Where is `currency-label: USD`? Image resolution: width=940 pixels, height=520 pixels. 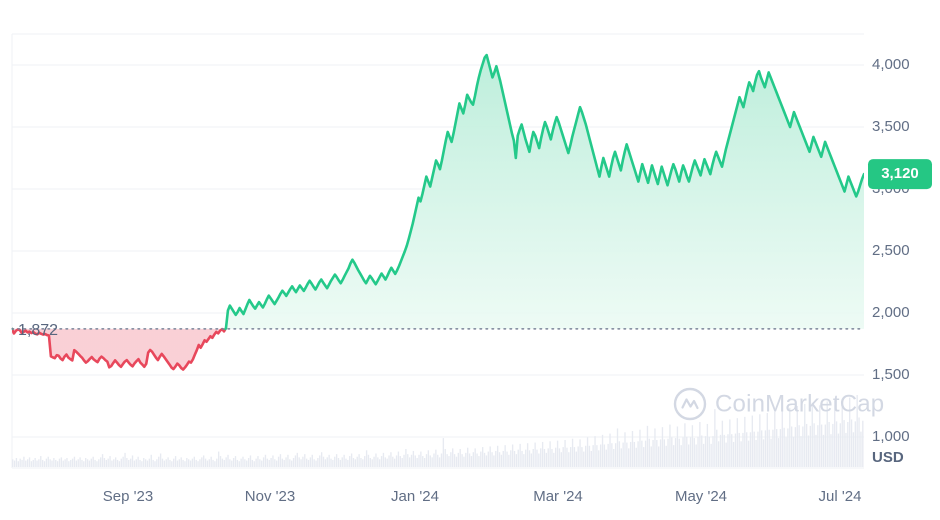 currency-label: USD is located at coordinates (888, 457).